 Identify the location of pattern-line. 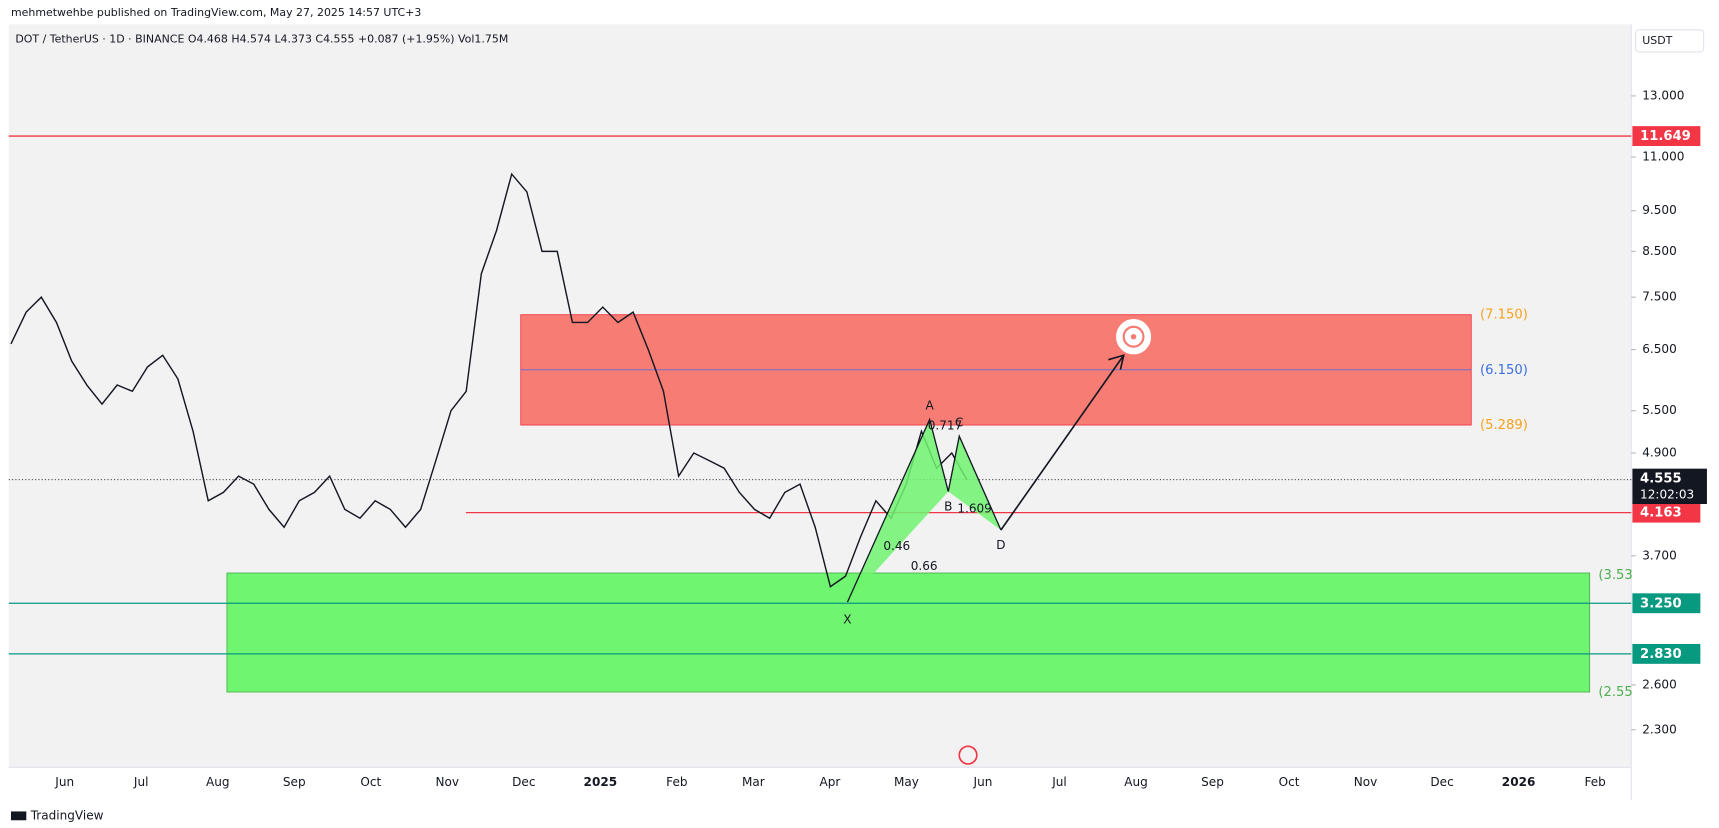
(924, 510).